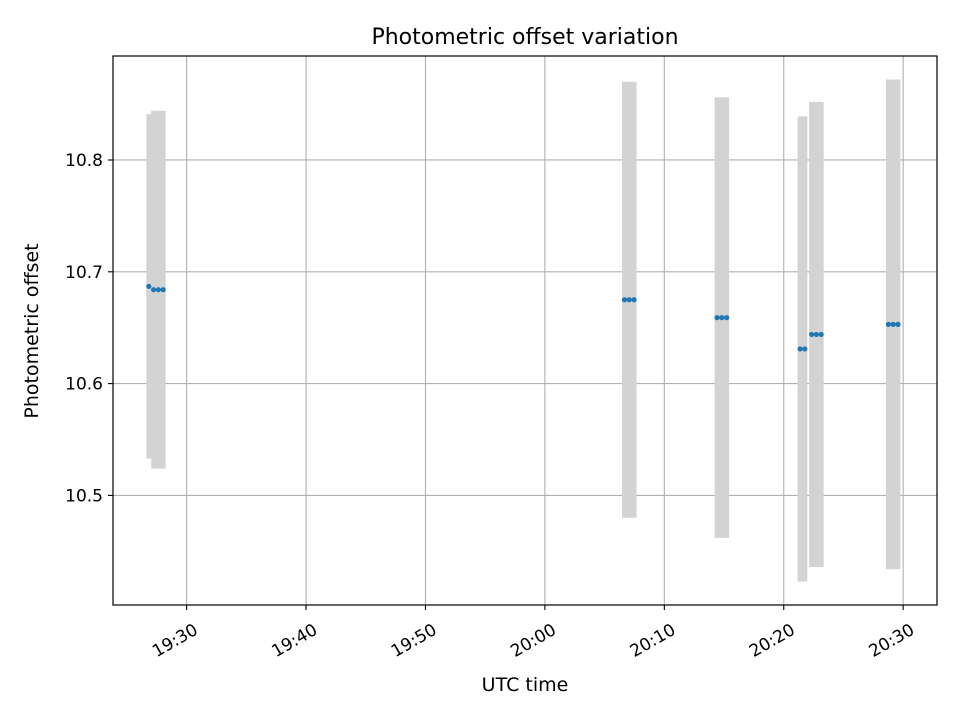 The image size is (960, 720). What do you see at coordinates (523, 317) in the screenshot?
I see `data-points` at bounding box center [523, 317].